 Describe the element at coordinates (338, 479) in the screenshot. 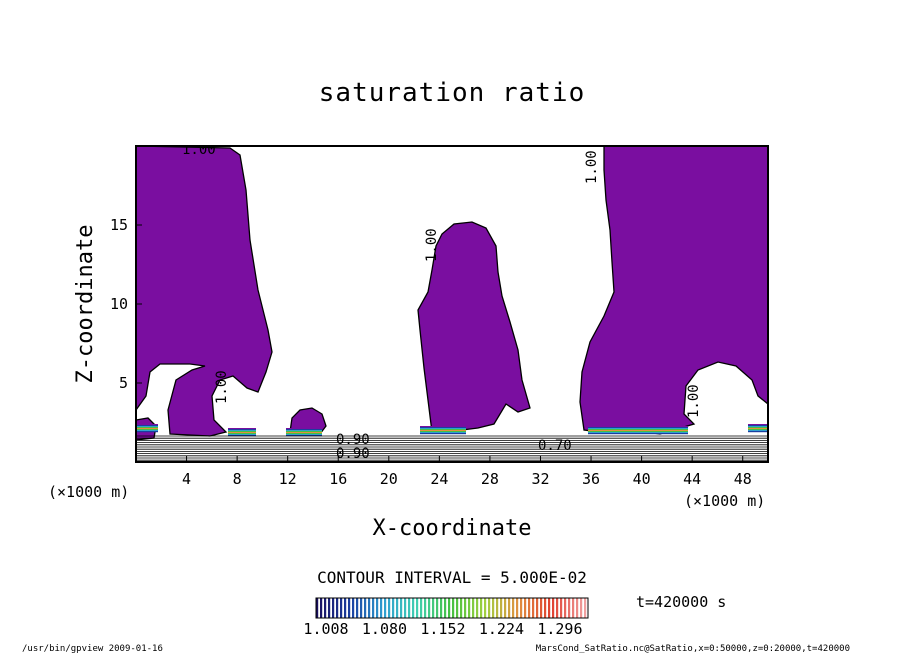

I see `x-tick-label: 16` at that location.